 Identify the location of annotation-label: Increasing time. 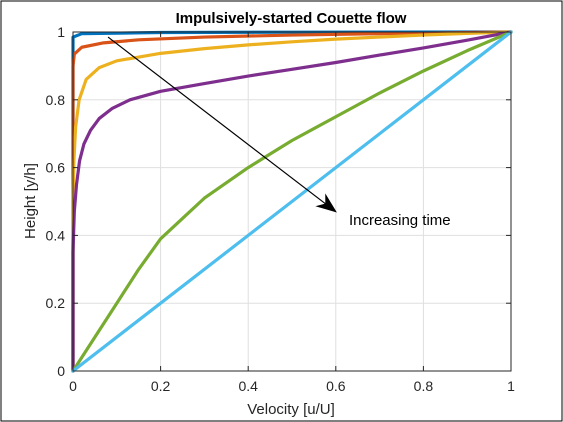
(400, 220).